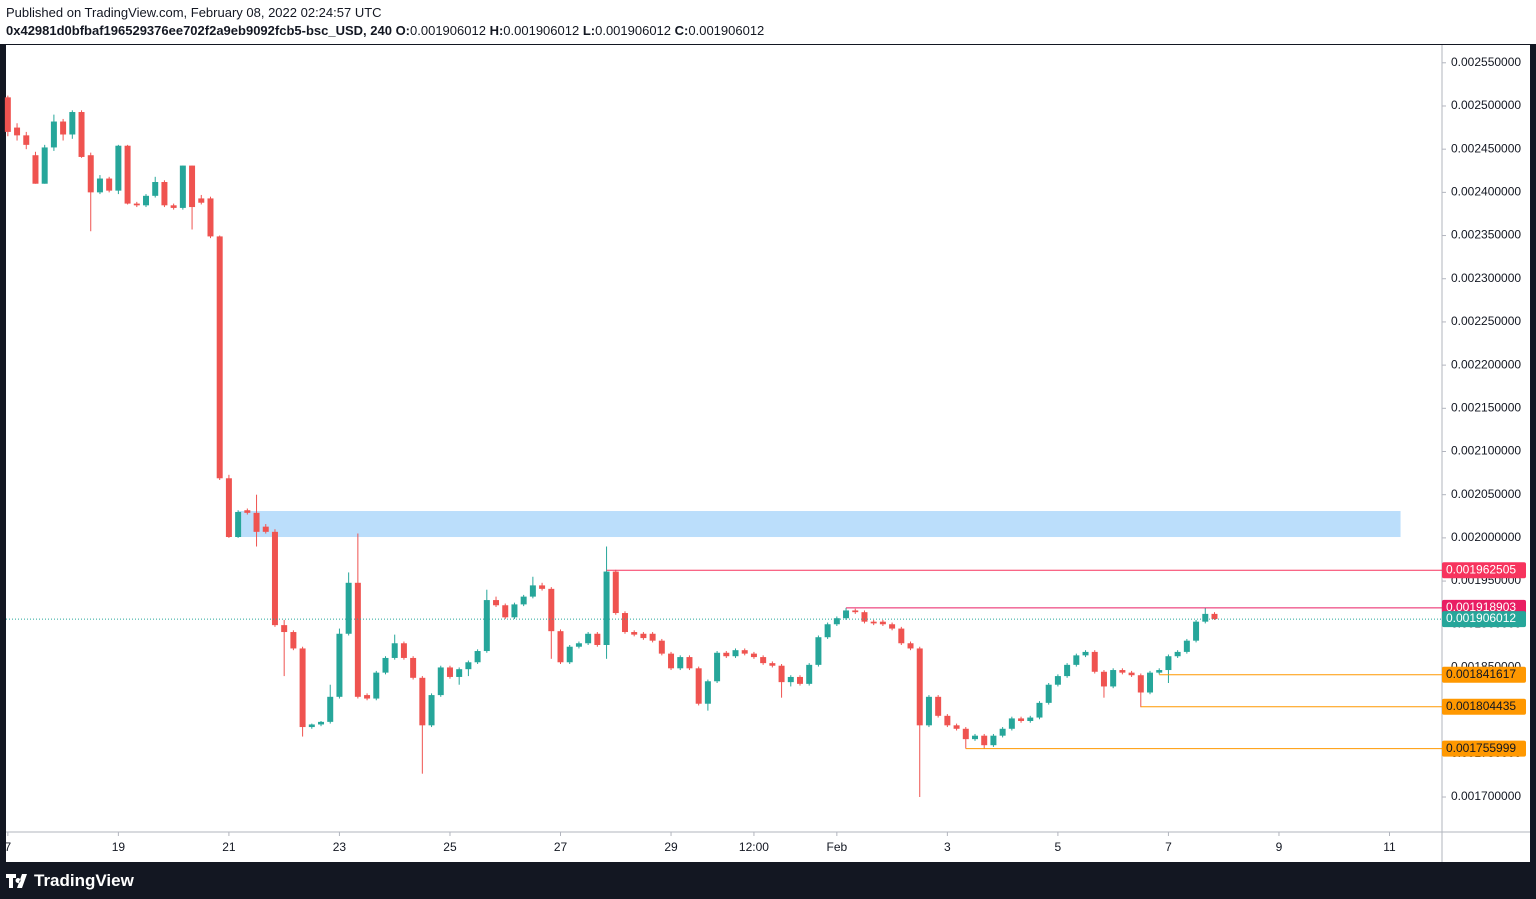  Describe the element at coordinates (947, 847) in the screenshot. I see `x-tick-label: 3` at that location.